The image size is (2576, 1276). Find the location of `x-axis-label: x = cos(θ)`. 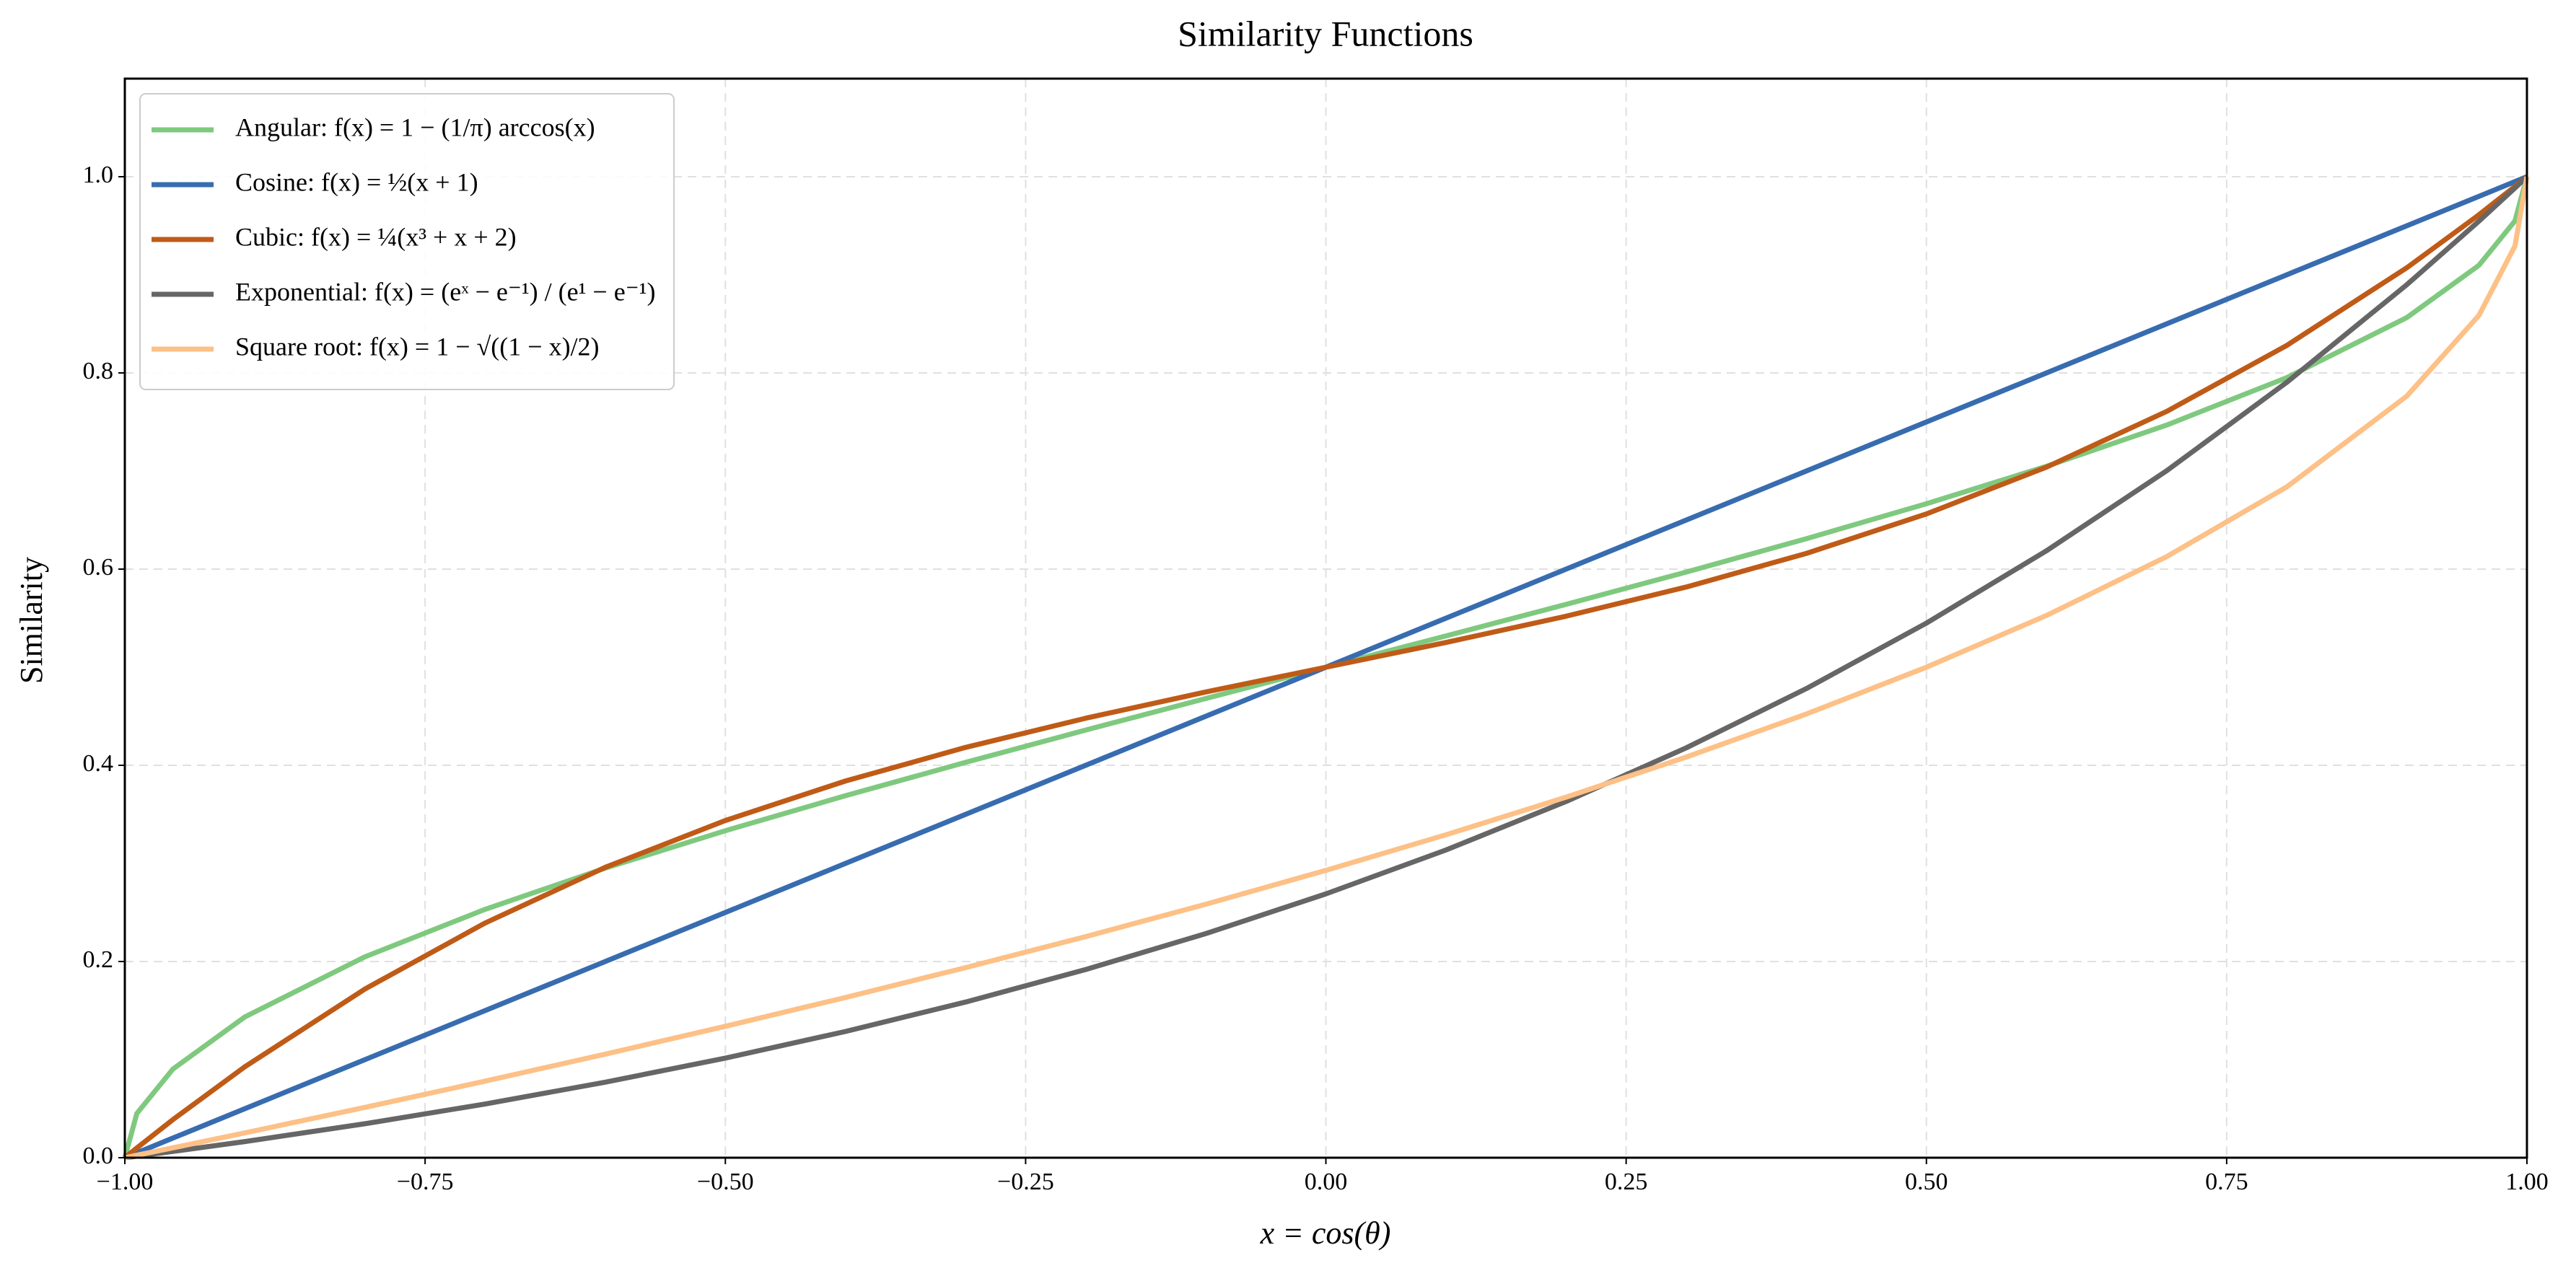

x-axis-label: x = cos(θ) is located at coordinates (1325, 1233).